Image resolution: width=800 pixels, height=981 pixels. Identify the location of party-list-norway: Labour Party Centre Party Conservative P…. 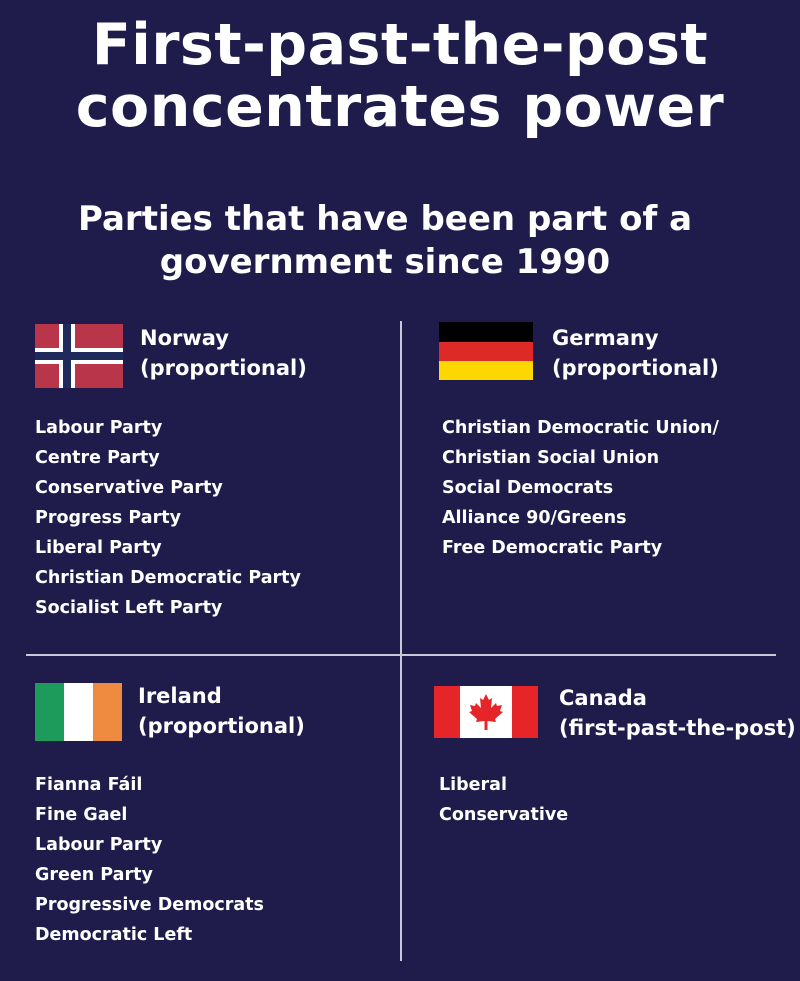
(168, 518).